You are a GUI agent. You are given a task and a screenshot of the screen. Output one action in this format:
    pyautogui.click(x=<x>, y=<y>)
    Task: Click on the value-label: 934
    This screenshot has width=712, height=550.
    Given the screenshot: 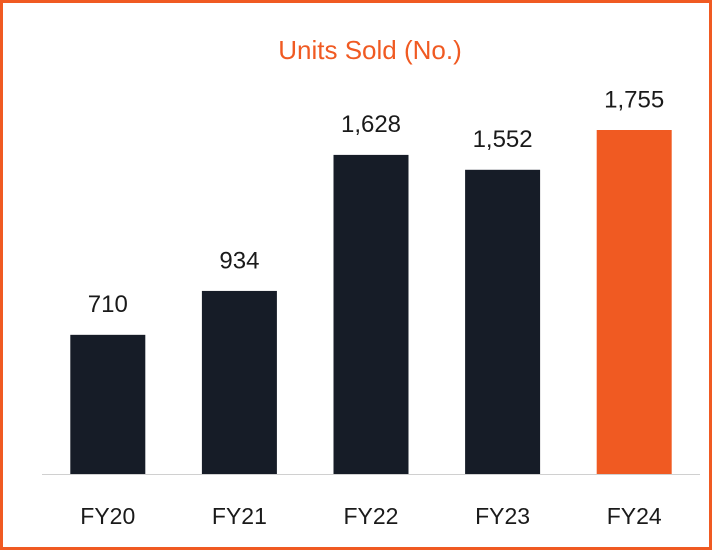 What is the action you would take?
    pyautogui.click(x=239, y=260)
    